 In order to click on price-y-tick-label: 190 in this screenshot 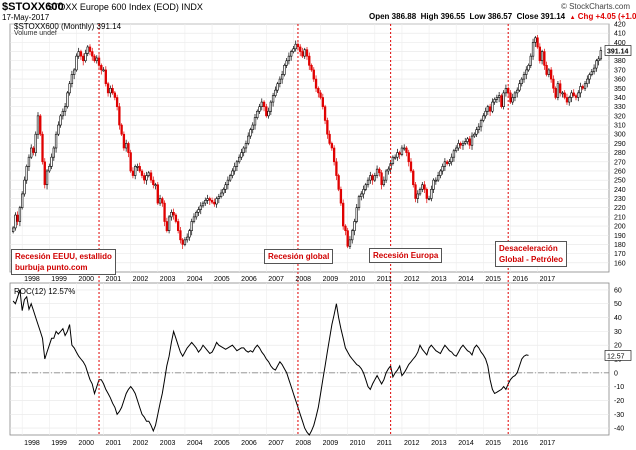, I will do `click(620, 236)`.